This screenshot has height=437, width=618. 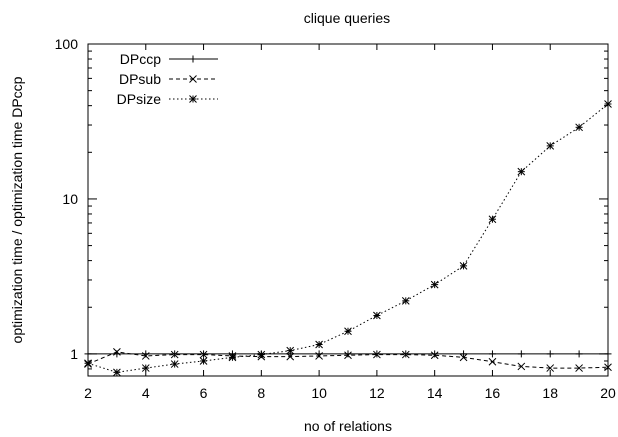 I want to click on legend: DPccp DPsub DPsize, so click(x=167, y=79).